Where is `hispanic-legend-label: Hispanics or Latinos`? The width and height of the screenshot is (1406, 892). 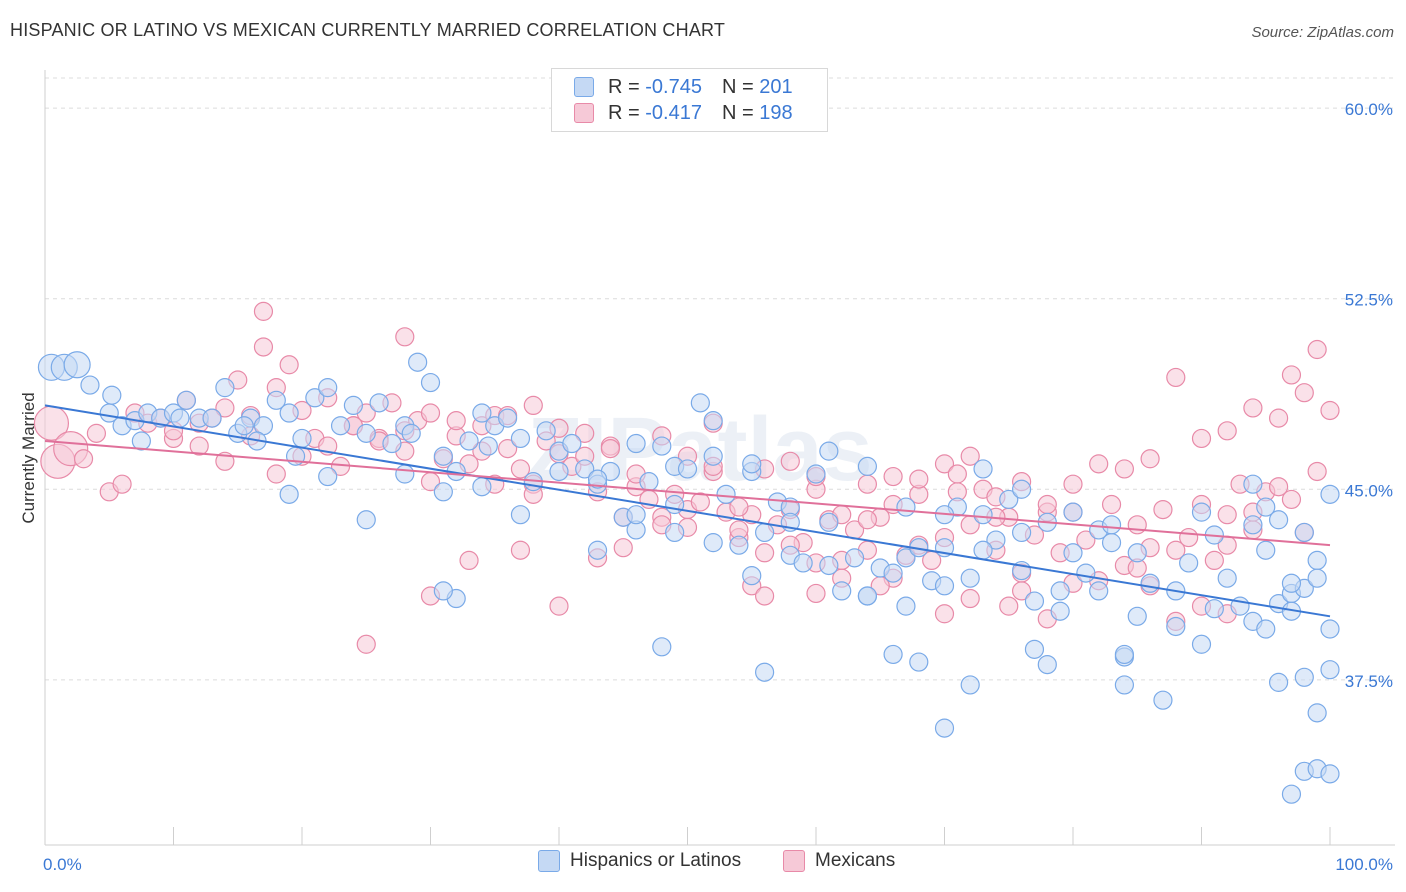 hispanic-legend-label: Hispanics or Latinos is located at coordinates (656, 860).